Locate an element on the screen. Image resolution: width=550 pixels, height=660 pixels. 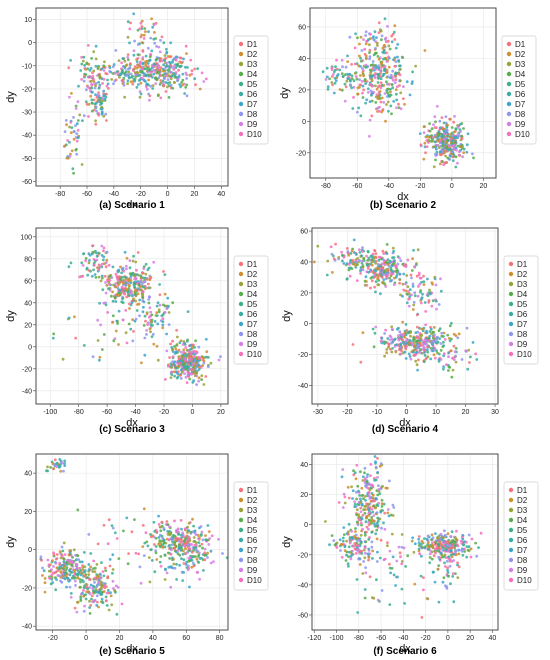
legend-label: D1 is located at coordinates (520, 44).